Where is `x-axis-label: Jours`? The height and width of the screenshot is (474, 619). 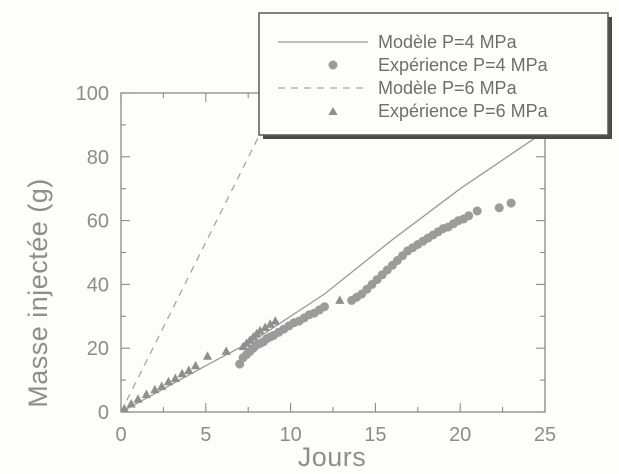 x-axis-label: Jours is located at coordinates (332, 457).